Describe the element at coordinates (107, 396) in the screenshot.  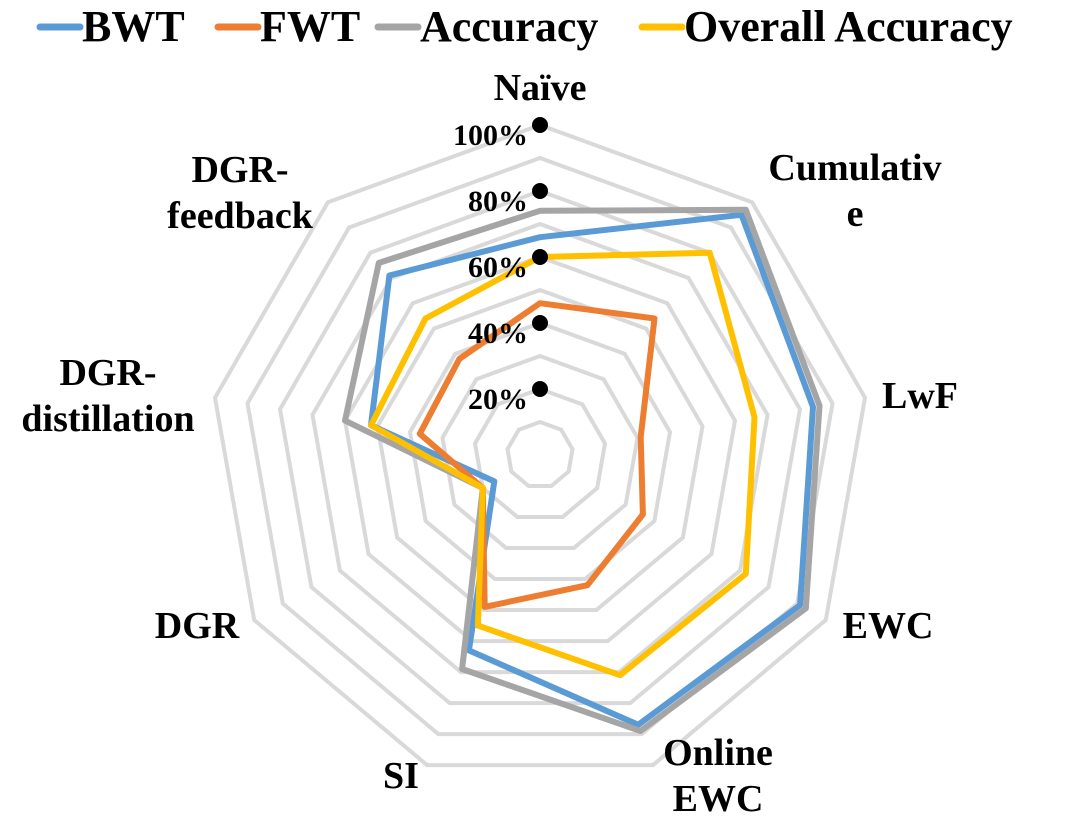
I see `category-label-dgr-distillation: DGR-distillation` at that location.